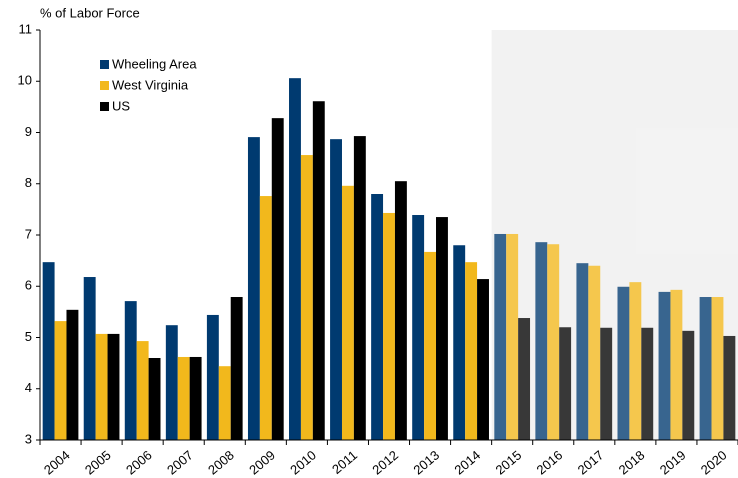 The image size is (738, 478). I want to click on x-tick-label: 2016, so click(550, 462).